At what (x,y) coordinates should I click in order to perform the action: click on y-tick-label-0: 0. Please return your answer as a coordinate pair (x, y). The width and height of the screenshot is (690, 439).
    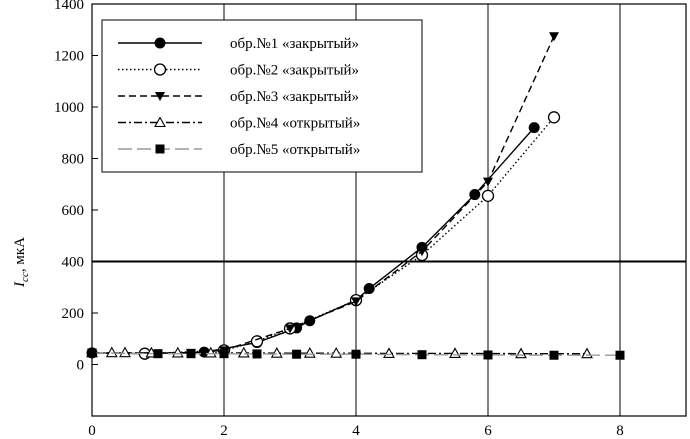
    Looking at the image, I should click on (81, 366).